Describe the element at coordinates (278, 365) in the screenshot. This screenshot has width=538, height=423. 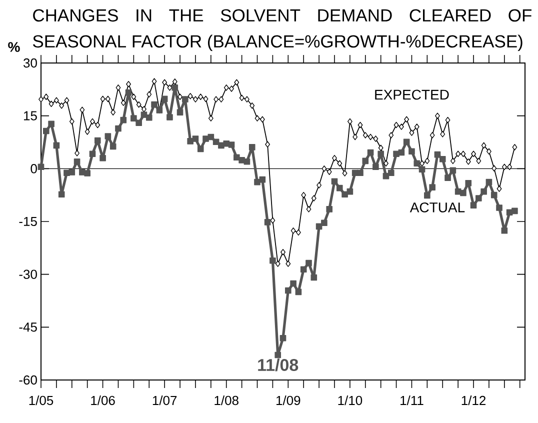
I see `annotation: 11/08` at that location.